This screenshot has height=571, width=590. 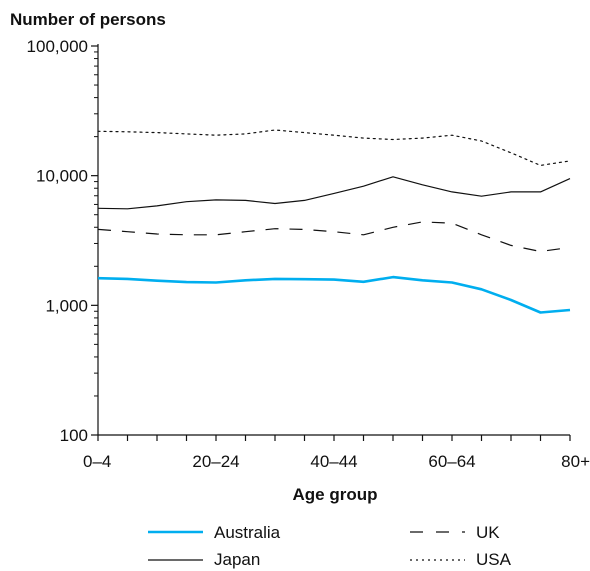 I want to click on series-line-usa, so click(x=334, y=147).